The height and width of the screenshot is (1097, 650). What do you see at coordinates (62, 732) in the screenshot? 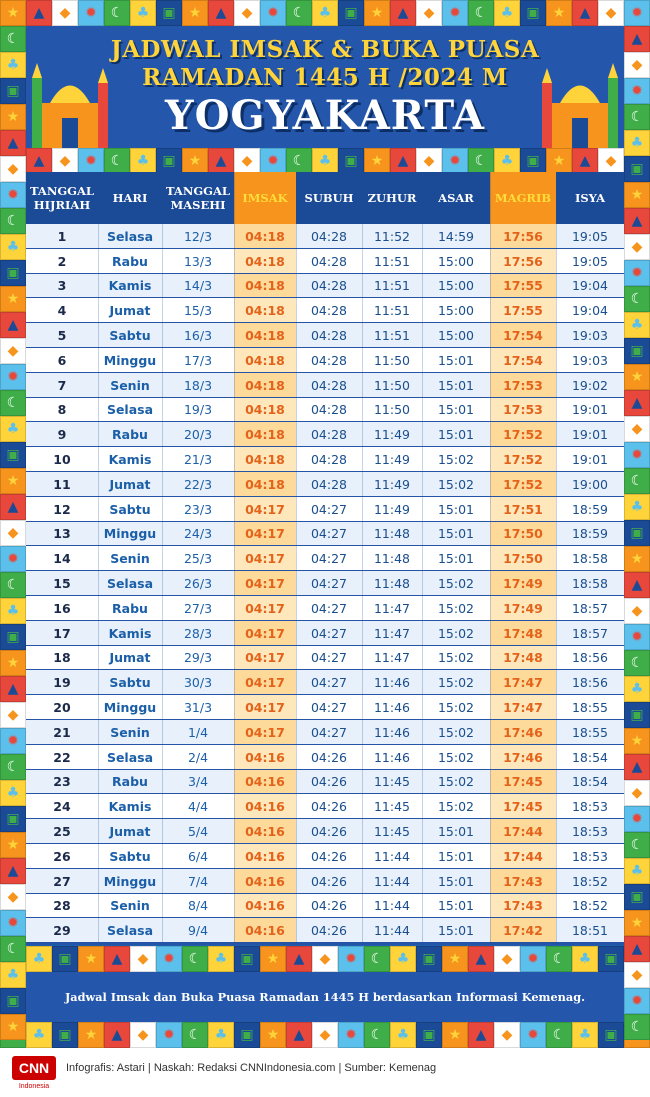
I see `cell-hijri: 21` at bounding box center [62, 732].